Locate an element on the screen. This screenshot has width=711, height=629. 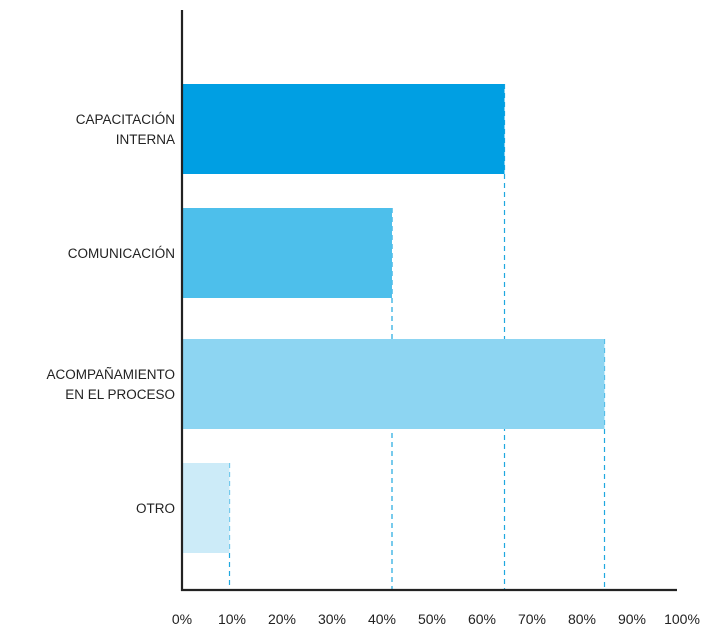
x-tick-label-0: 0% is located at coordinates (182, 619).